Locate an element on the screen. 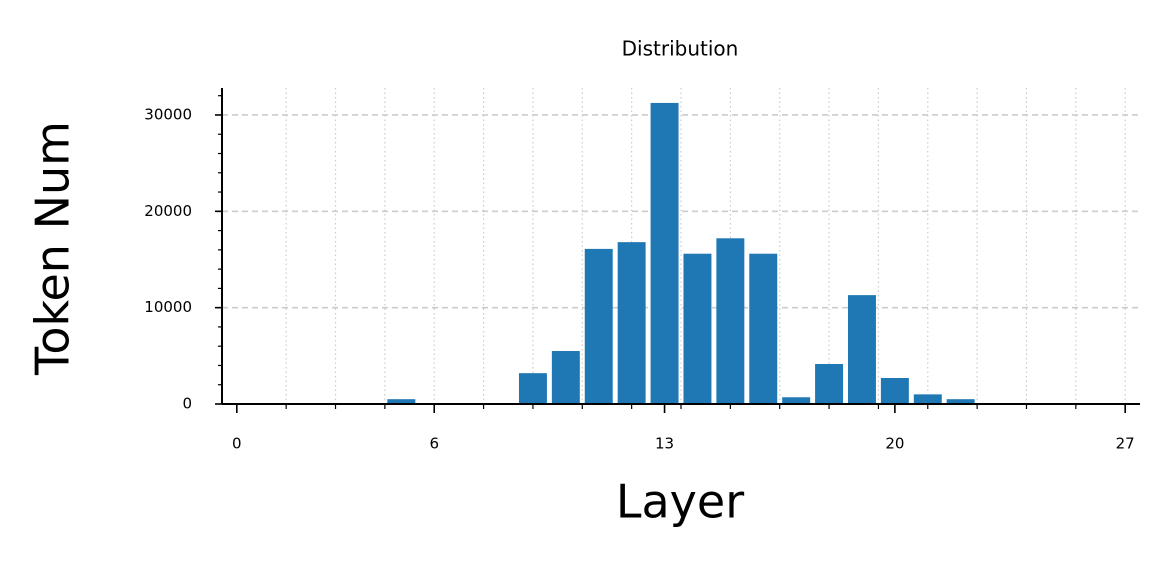  y-tick-label: 30000 is located at coordinates (168, 114).